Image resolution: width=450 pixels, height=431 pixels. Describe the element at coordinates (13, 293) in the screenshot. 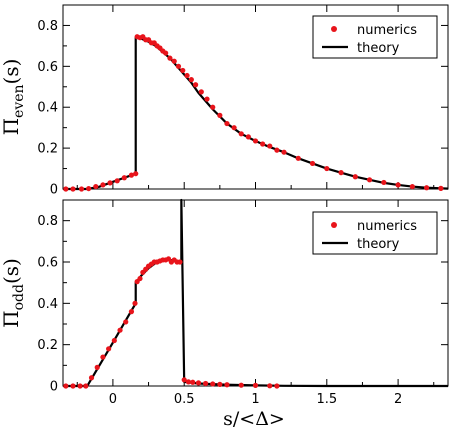

I see `ylabel-bottom: Πodd(s)` at that location.